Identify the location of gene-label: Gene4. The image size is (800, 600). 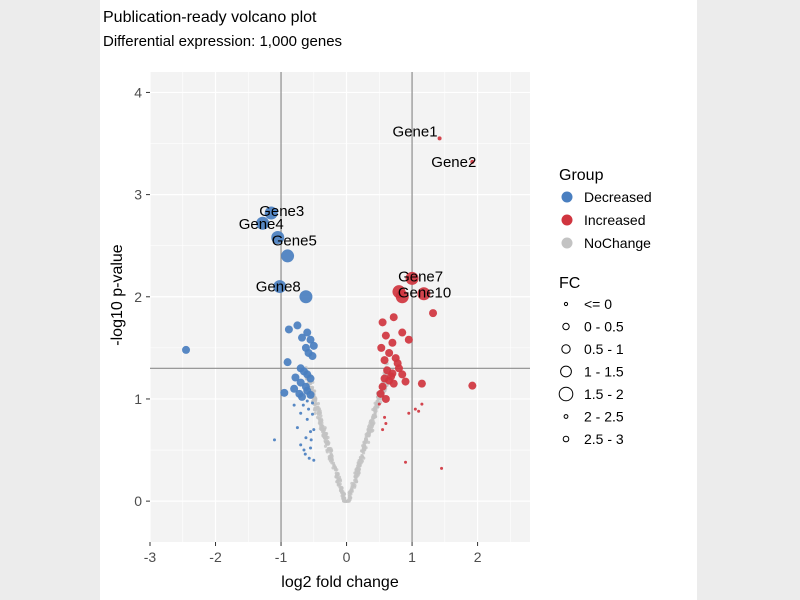
(261, 224).